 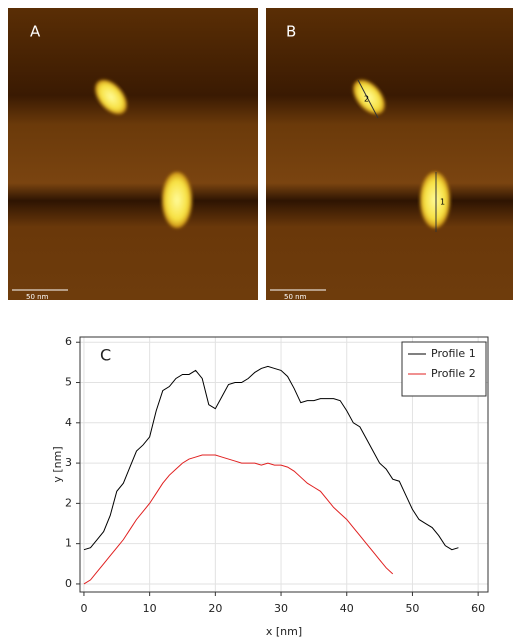 I want to click on x-tick-label: 20, so click(x=215, y=608).